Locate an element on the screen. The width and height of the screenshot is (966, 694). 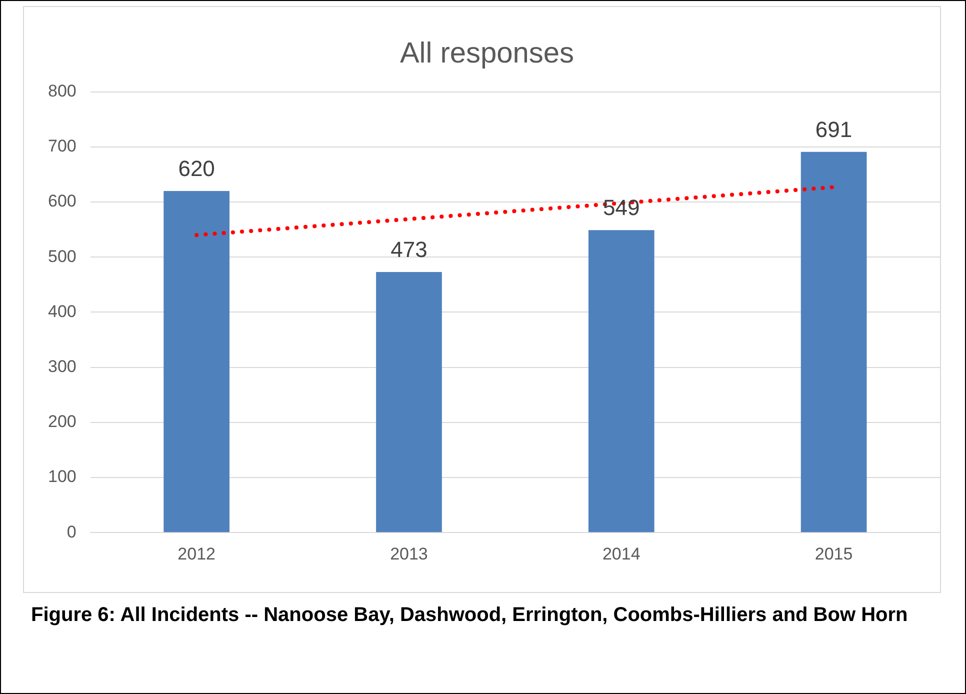
y-tick-label: 100 is located at coordinates (62, 476).